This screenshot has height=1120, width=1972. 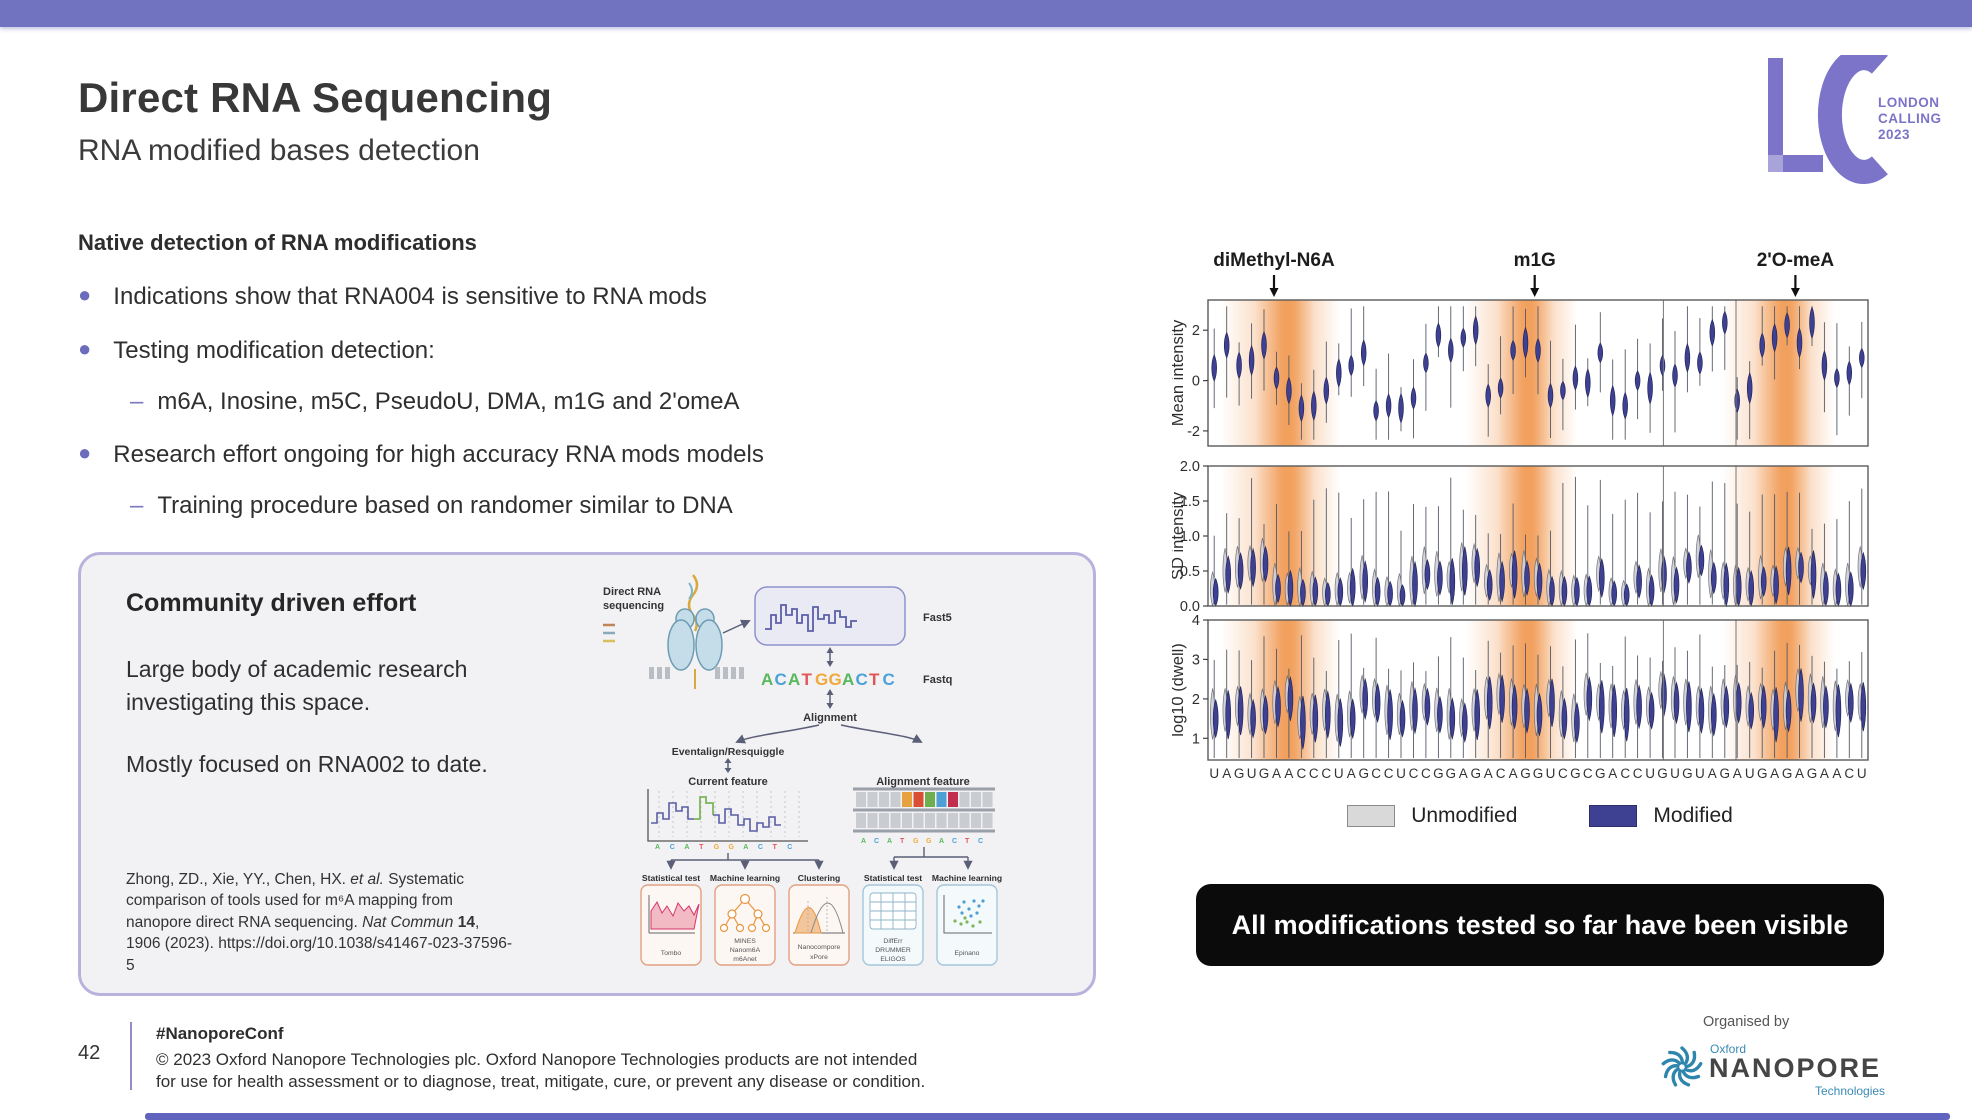 I want to click on card-label: Statistical test, so click(x=893, y=878).